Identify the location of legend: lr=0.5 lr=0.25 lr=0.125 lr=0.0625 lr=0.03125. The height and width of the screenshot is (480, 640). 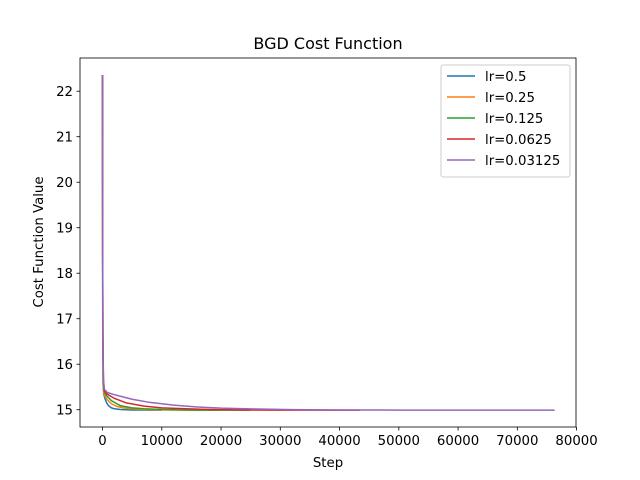
(505, 121).